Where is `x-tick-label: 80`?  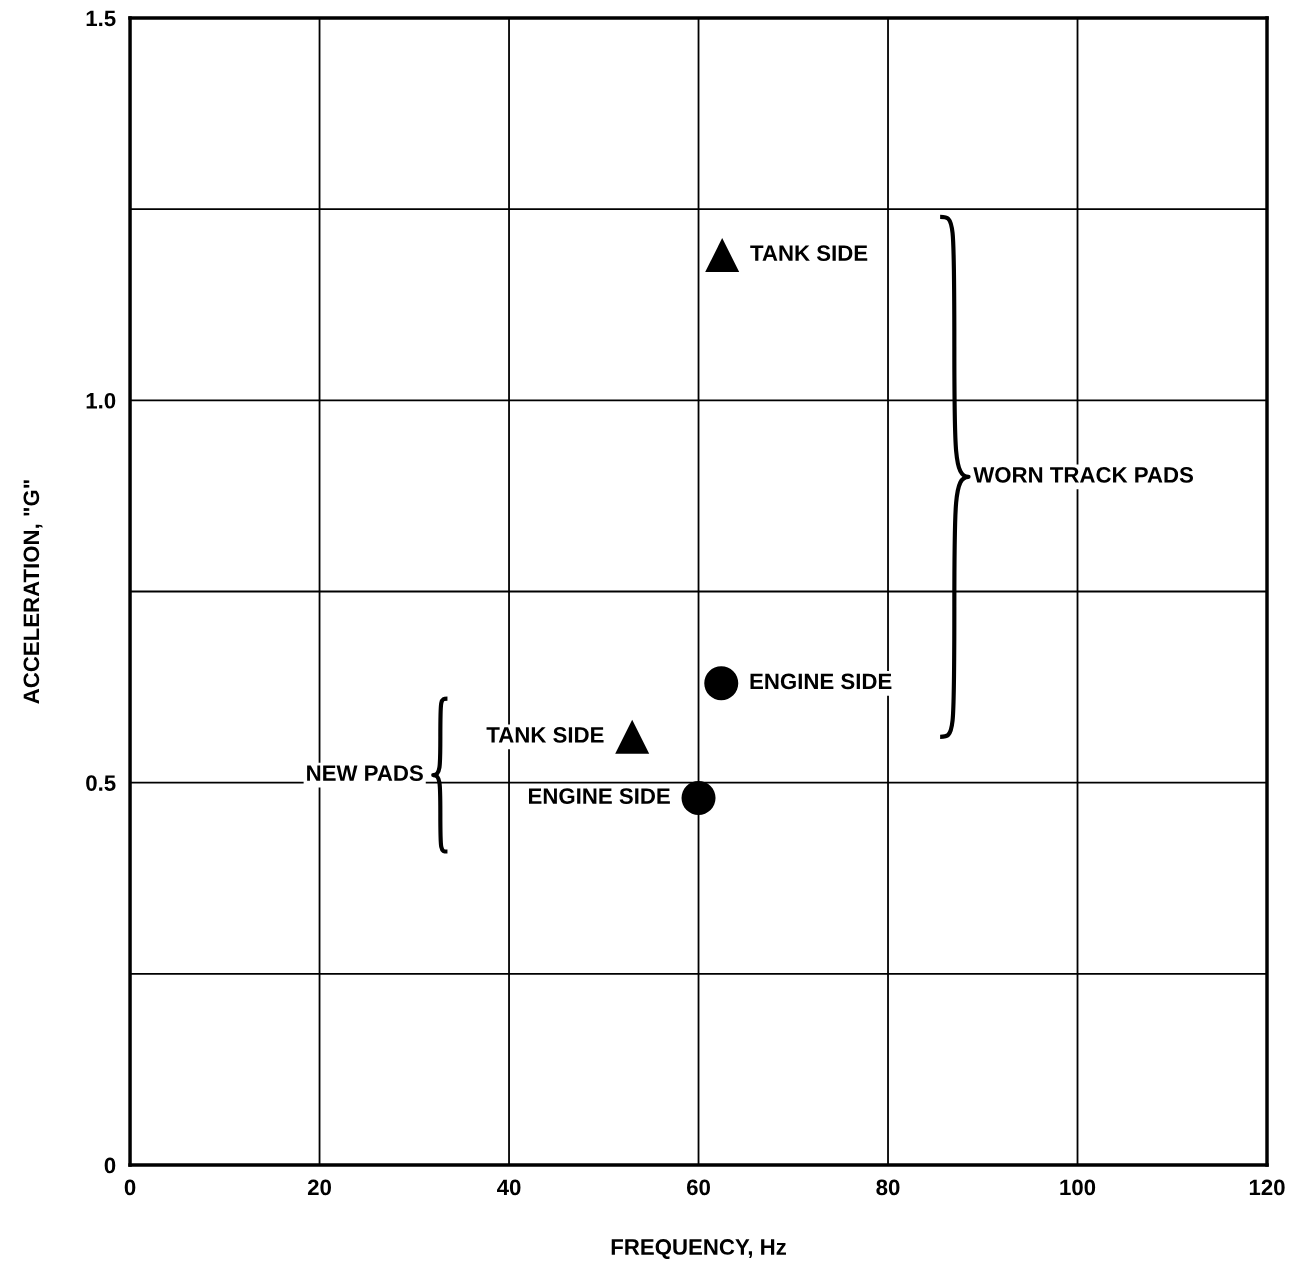 x-tick-label: 80 is located at coordinates (888, 1187).